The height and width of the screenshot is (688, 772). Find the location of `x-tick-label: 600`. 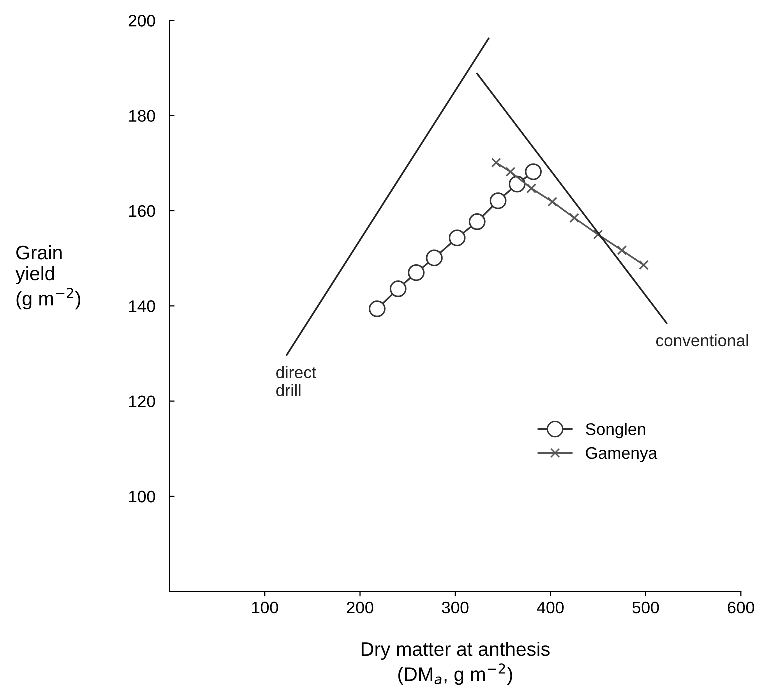

x-tick-label: 600 is located at coordinates (741, 608).